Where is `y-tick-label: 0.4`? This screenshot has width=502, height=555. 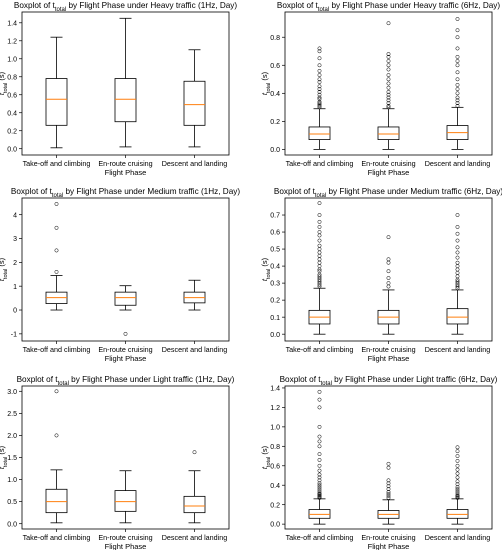 y-tick-label: 0.4 is located at coordinates (275, 486).